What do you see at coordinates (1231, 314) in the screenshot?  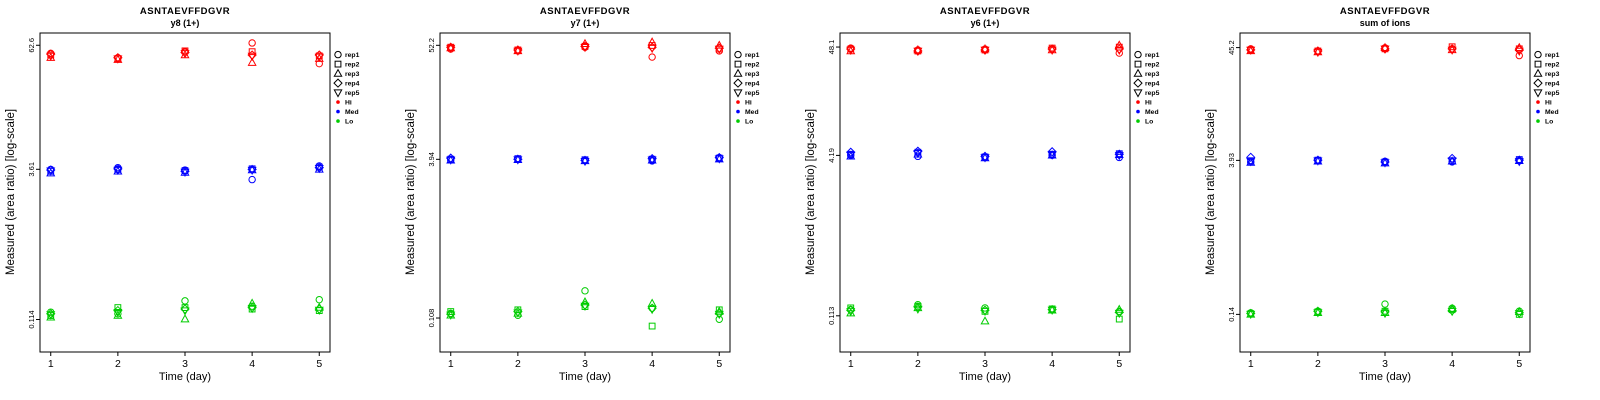 I see `svg-text: 0.14` at bounding box center [1231, 314].